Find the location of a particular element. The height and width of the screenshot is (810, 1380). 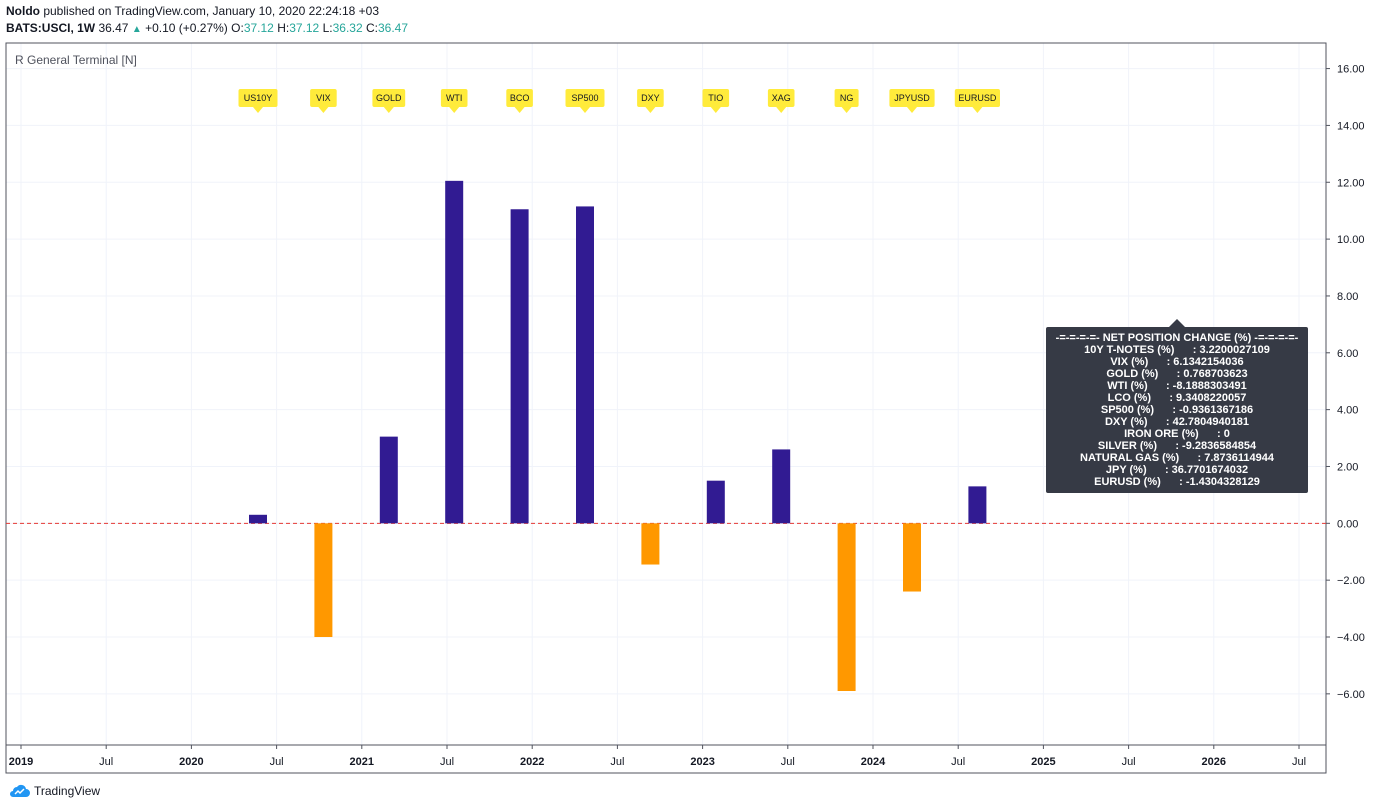

bar-label-xag: XAG is located at coordinates (781, 101).